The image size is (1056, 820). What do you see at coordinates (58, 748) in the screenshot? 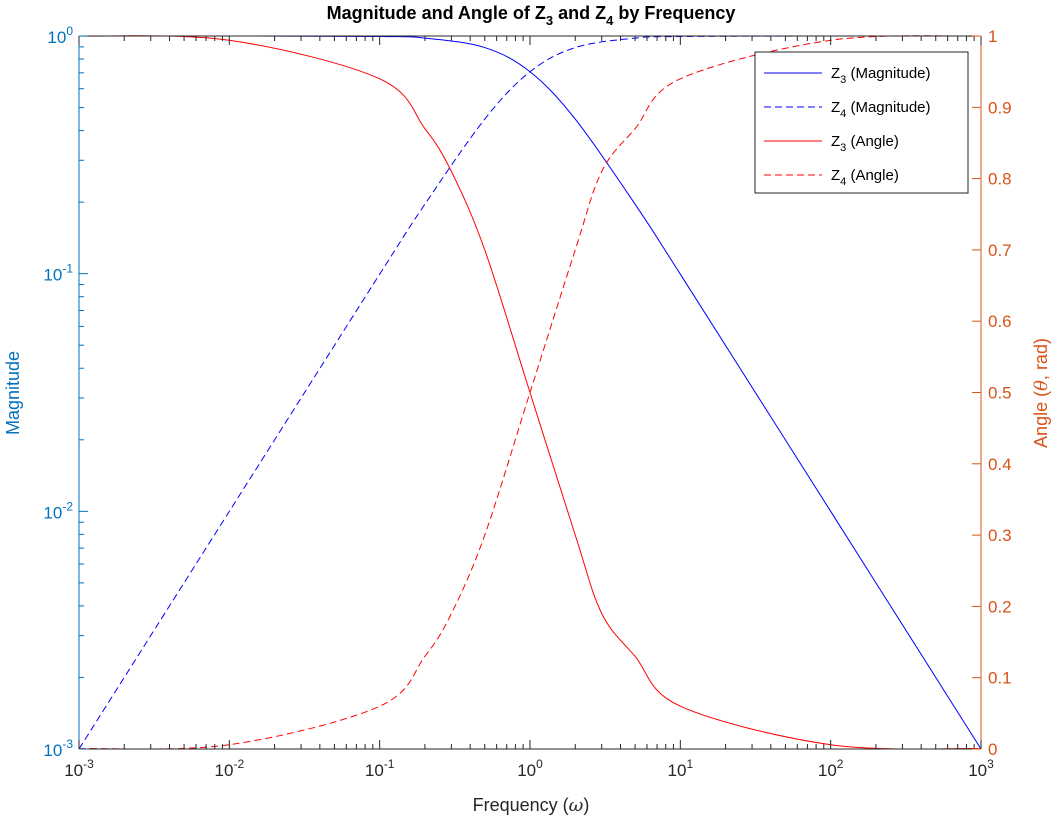
I see `y-left-tick-label: 10⁻³` at bounding box center [58, 748].